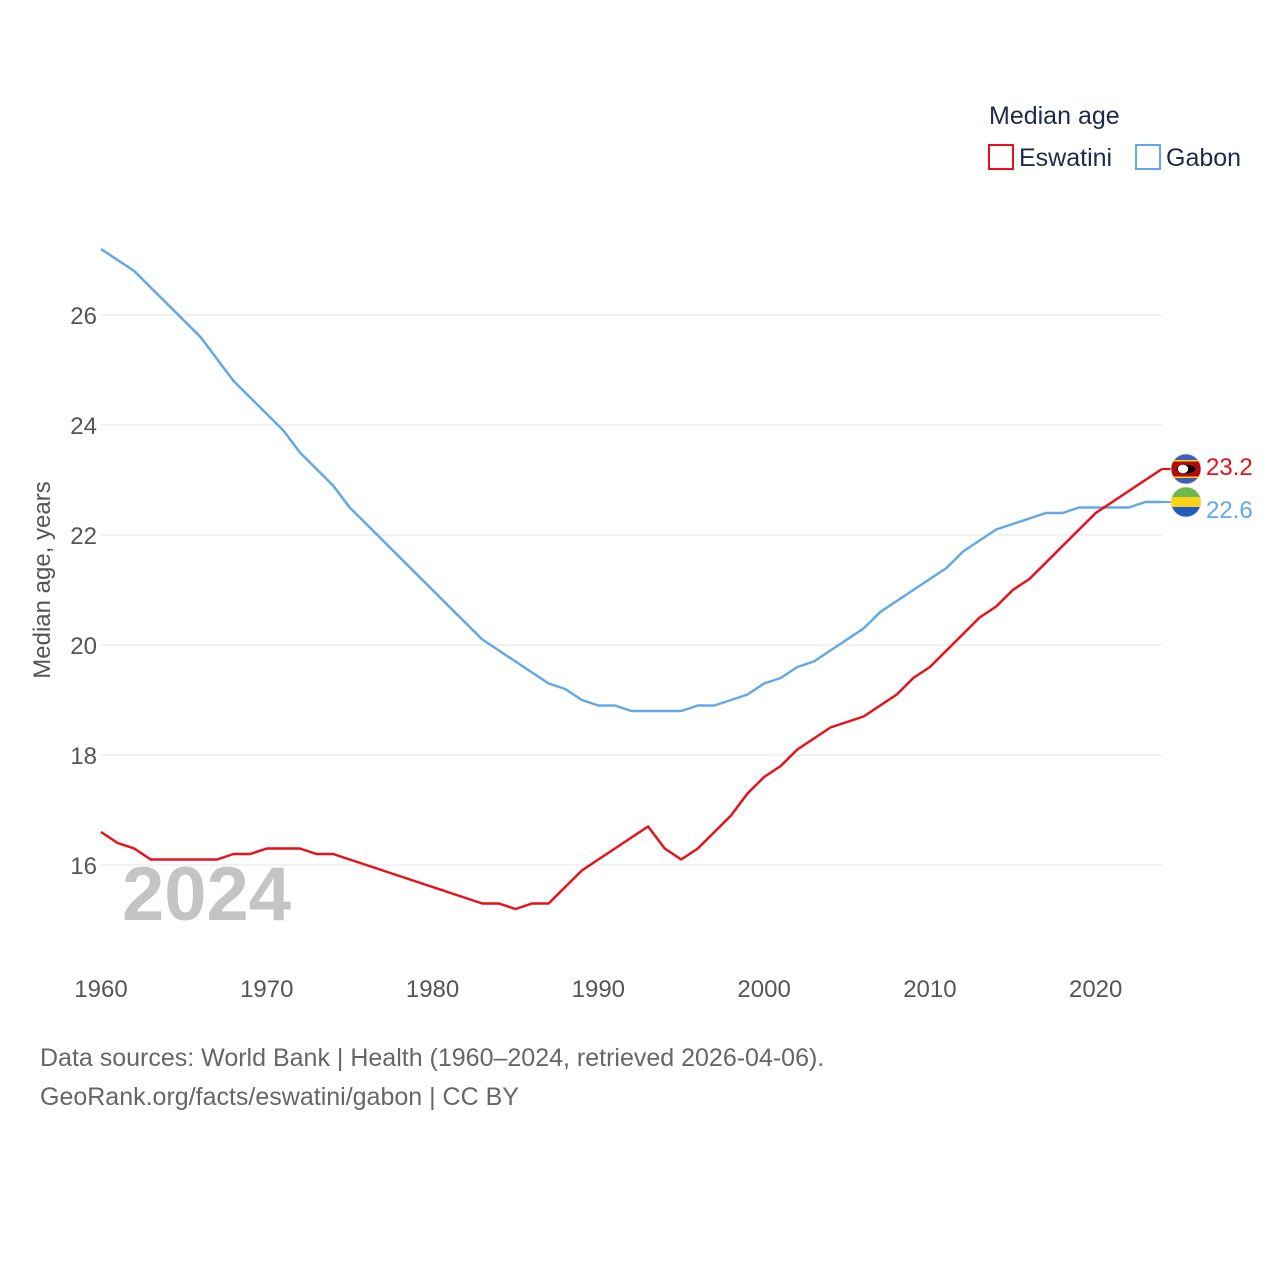  Describe the element at coordinates (1148, 157) in the screenshot. I see `legend-swatch-gabon` at that location.